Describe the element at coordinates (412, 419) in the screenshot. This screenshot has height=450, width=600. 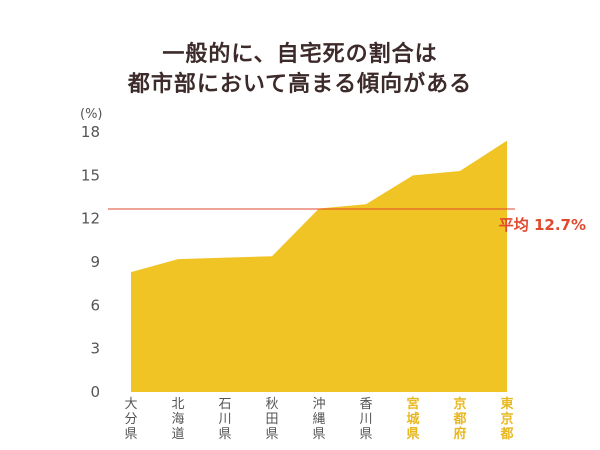
I see `x-category-label: 宮城県` at that location.